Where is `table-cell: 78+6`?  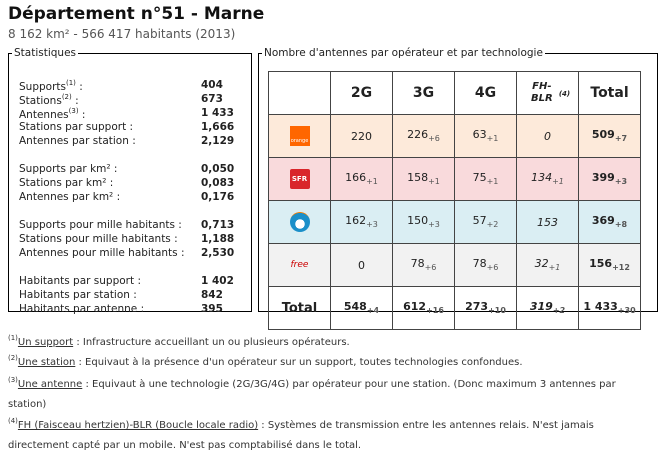 table-cell: 78+6 is located at coordinates (423, 265).